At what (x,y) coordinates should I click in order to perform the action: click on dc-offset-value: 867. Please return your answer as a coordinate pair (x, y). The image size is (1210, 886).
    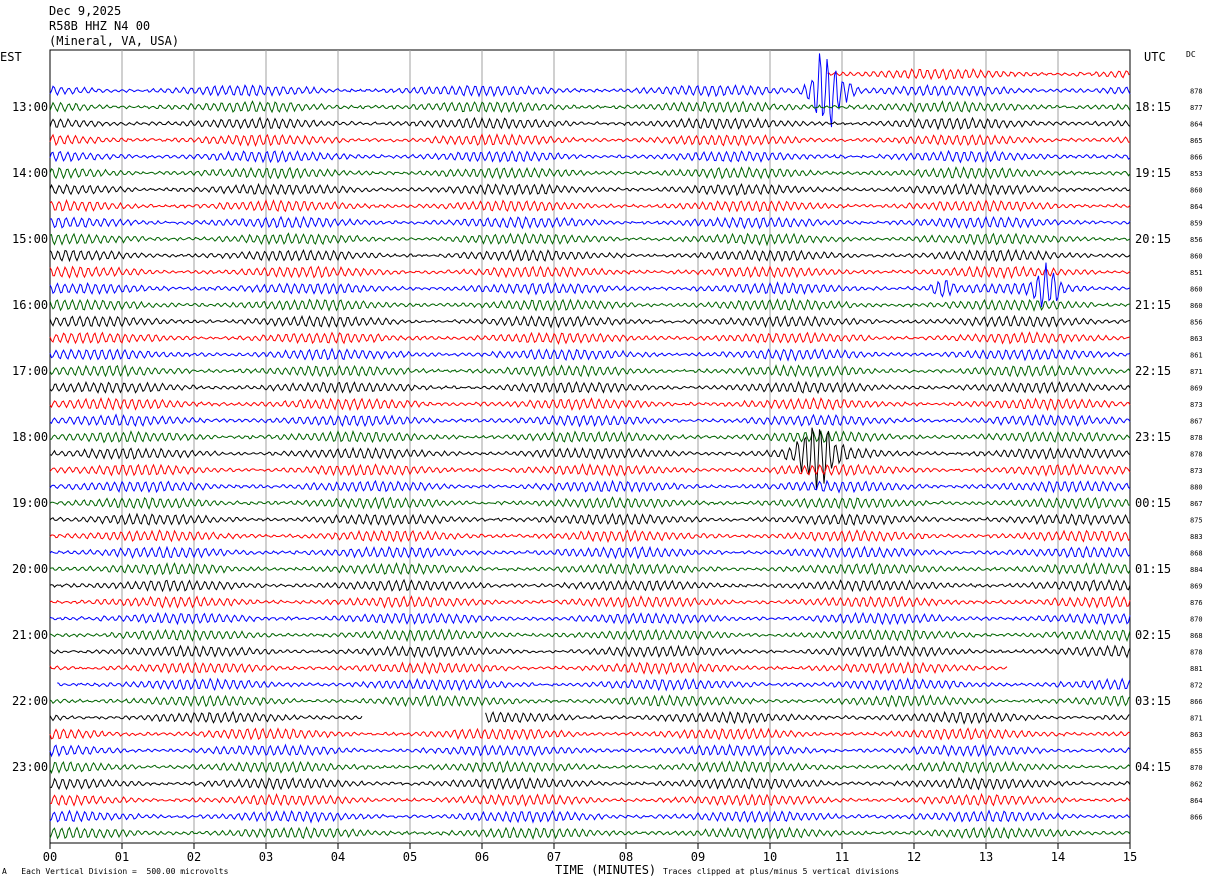
    Looking at the image, I should click on (1196, 504).